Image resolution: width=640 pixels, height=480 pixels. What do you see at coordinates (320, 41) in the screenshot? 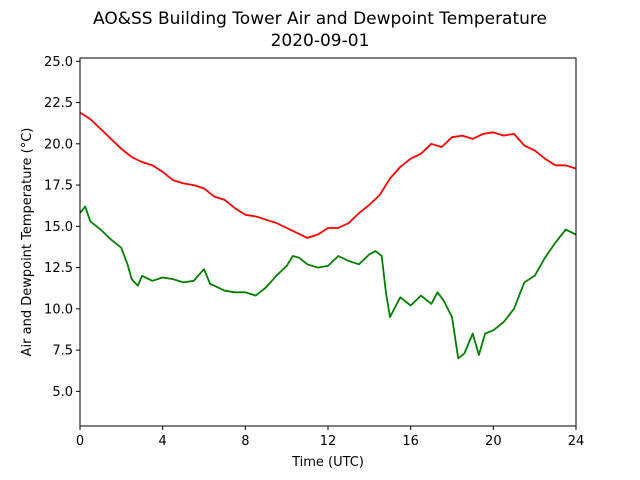
I see `chart-subtitle: 2020-09-01` at bounding box center [320, 41].